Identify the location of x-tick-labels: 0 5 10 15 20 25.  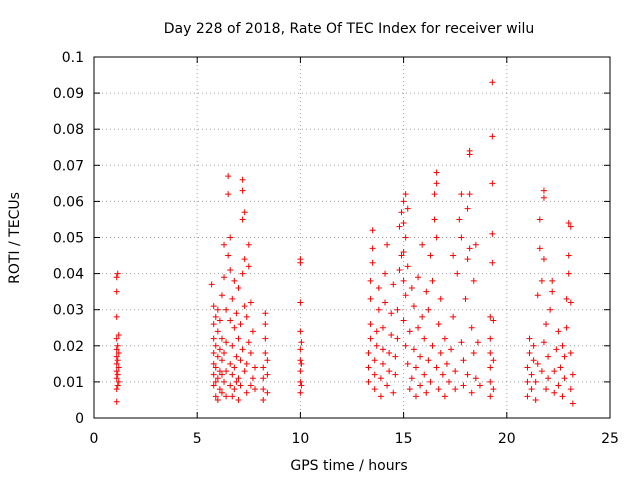
(354, 439).